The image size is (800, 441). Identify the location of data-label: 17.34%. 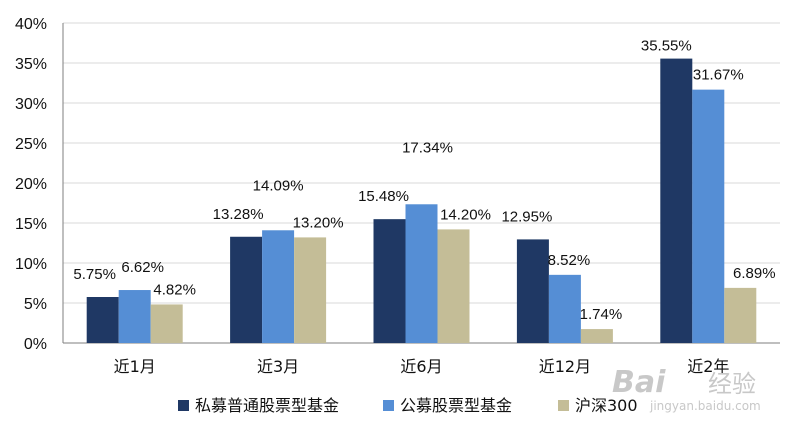
(427, 147).